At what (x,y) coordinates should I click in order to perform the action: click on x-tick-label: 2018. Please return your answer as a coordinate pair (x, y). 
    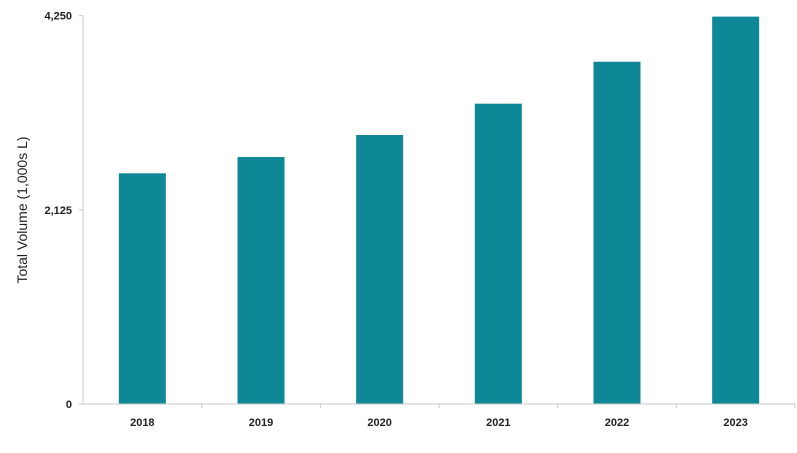
    Looking at the image, I should click on (142, 423).